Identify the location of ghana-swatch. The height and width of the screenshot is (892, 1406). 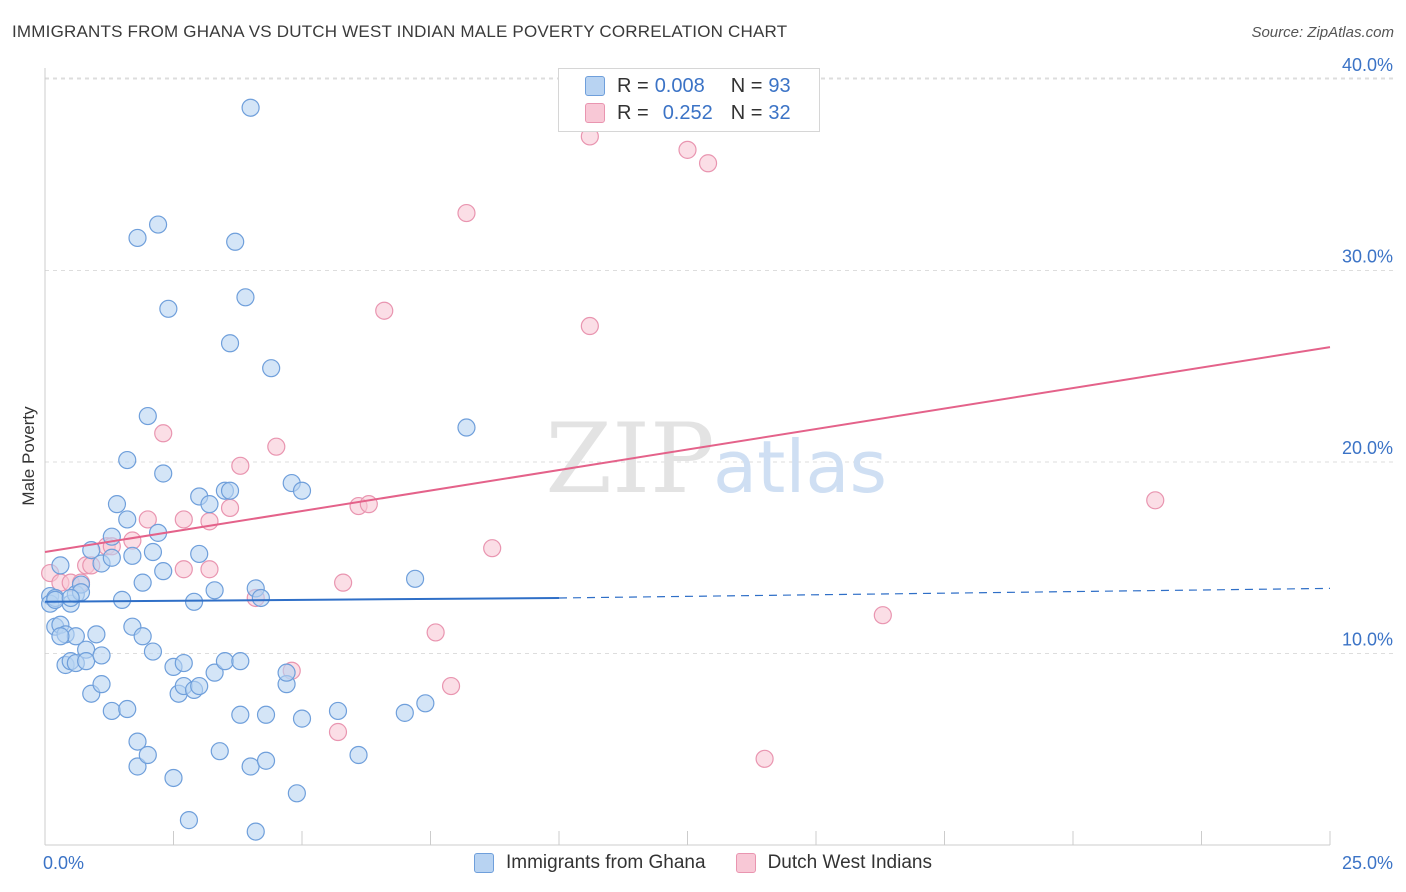
(595, 86).